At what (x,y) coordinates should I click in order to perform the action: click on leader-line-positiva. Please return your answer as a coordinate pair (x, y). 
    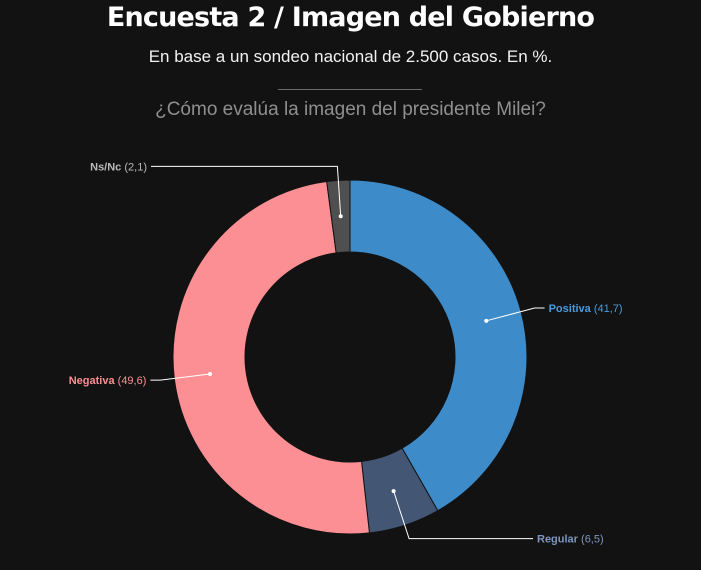
    Looking at the image, I should click on (515, 314).